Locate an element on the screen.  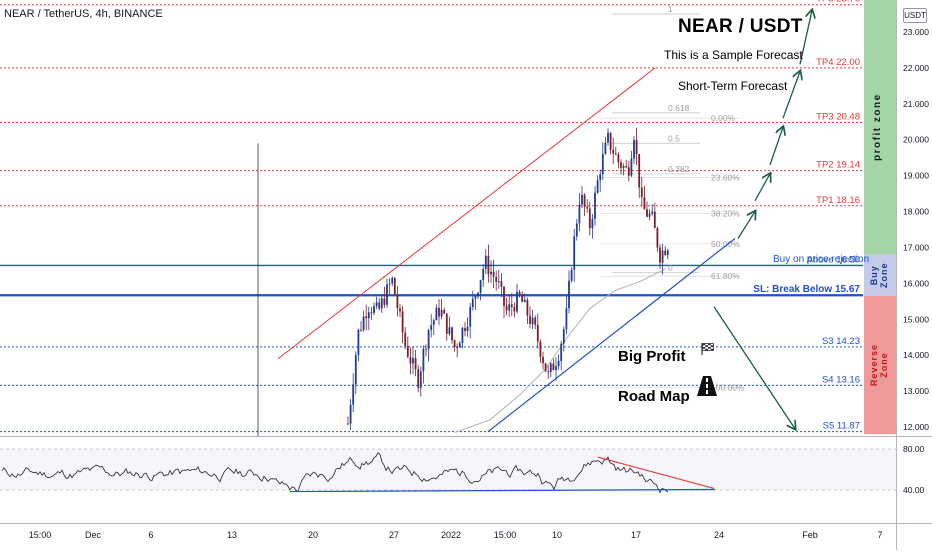
level-label: TP4 22.00 is located at coordinates (838, 62).